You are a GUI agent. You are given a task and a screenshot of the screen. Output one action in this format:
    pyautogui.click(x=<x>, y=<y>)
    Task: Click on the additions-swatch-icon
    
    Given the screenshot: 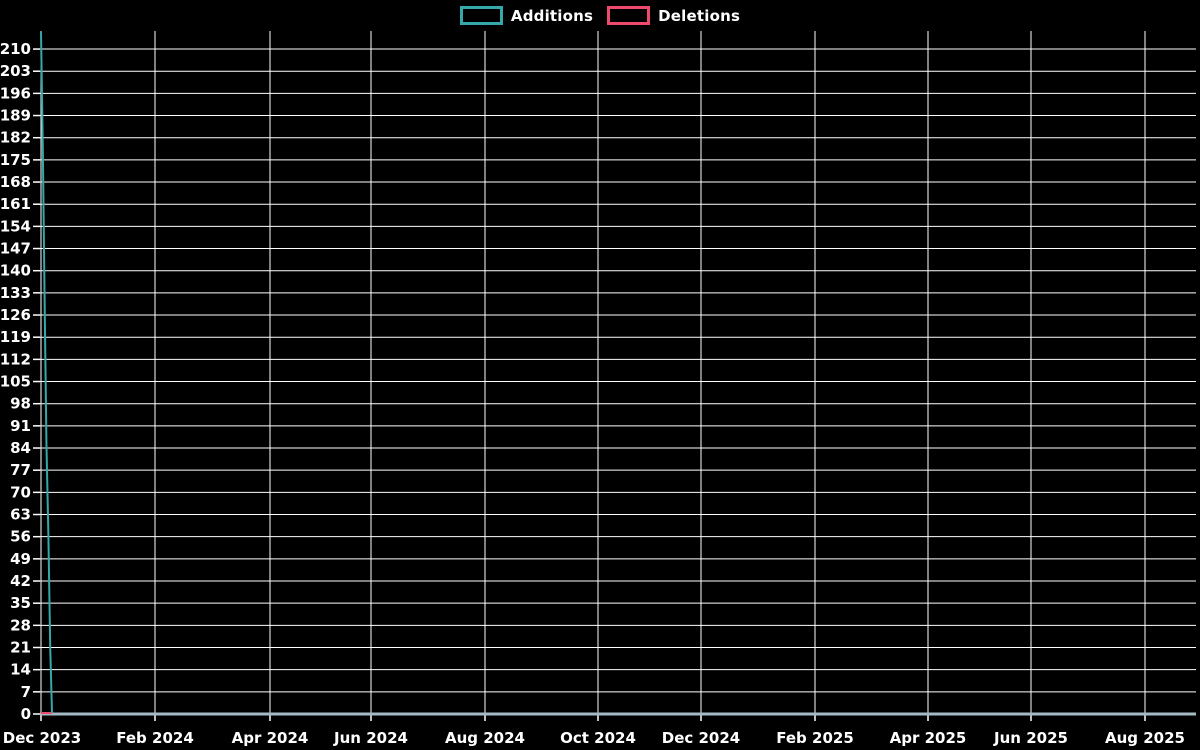 What is the action you would take?
    pyautogui.click(x=481, y=15)
    